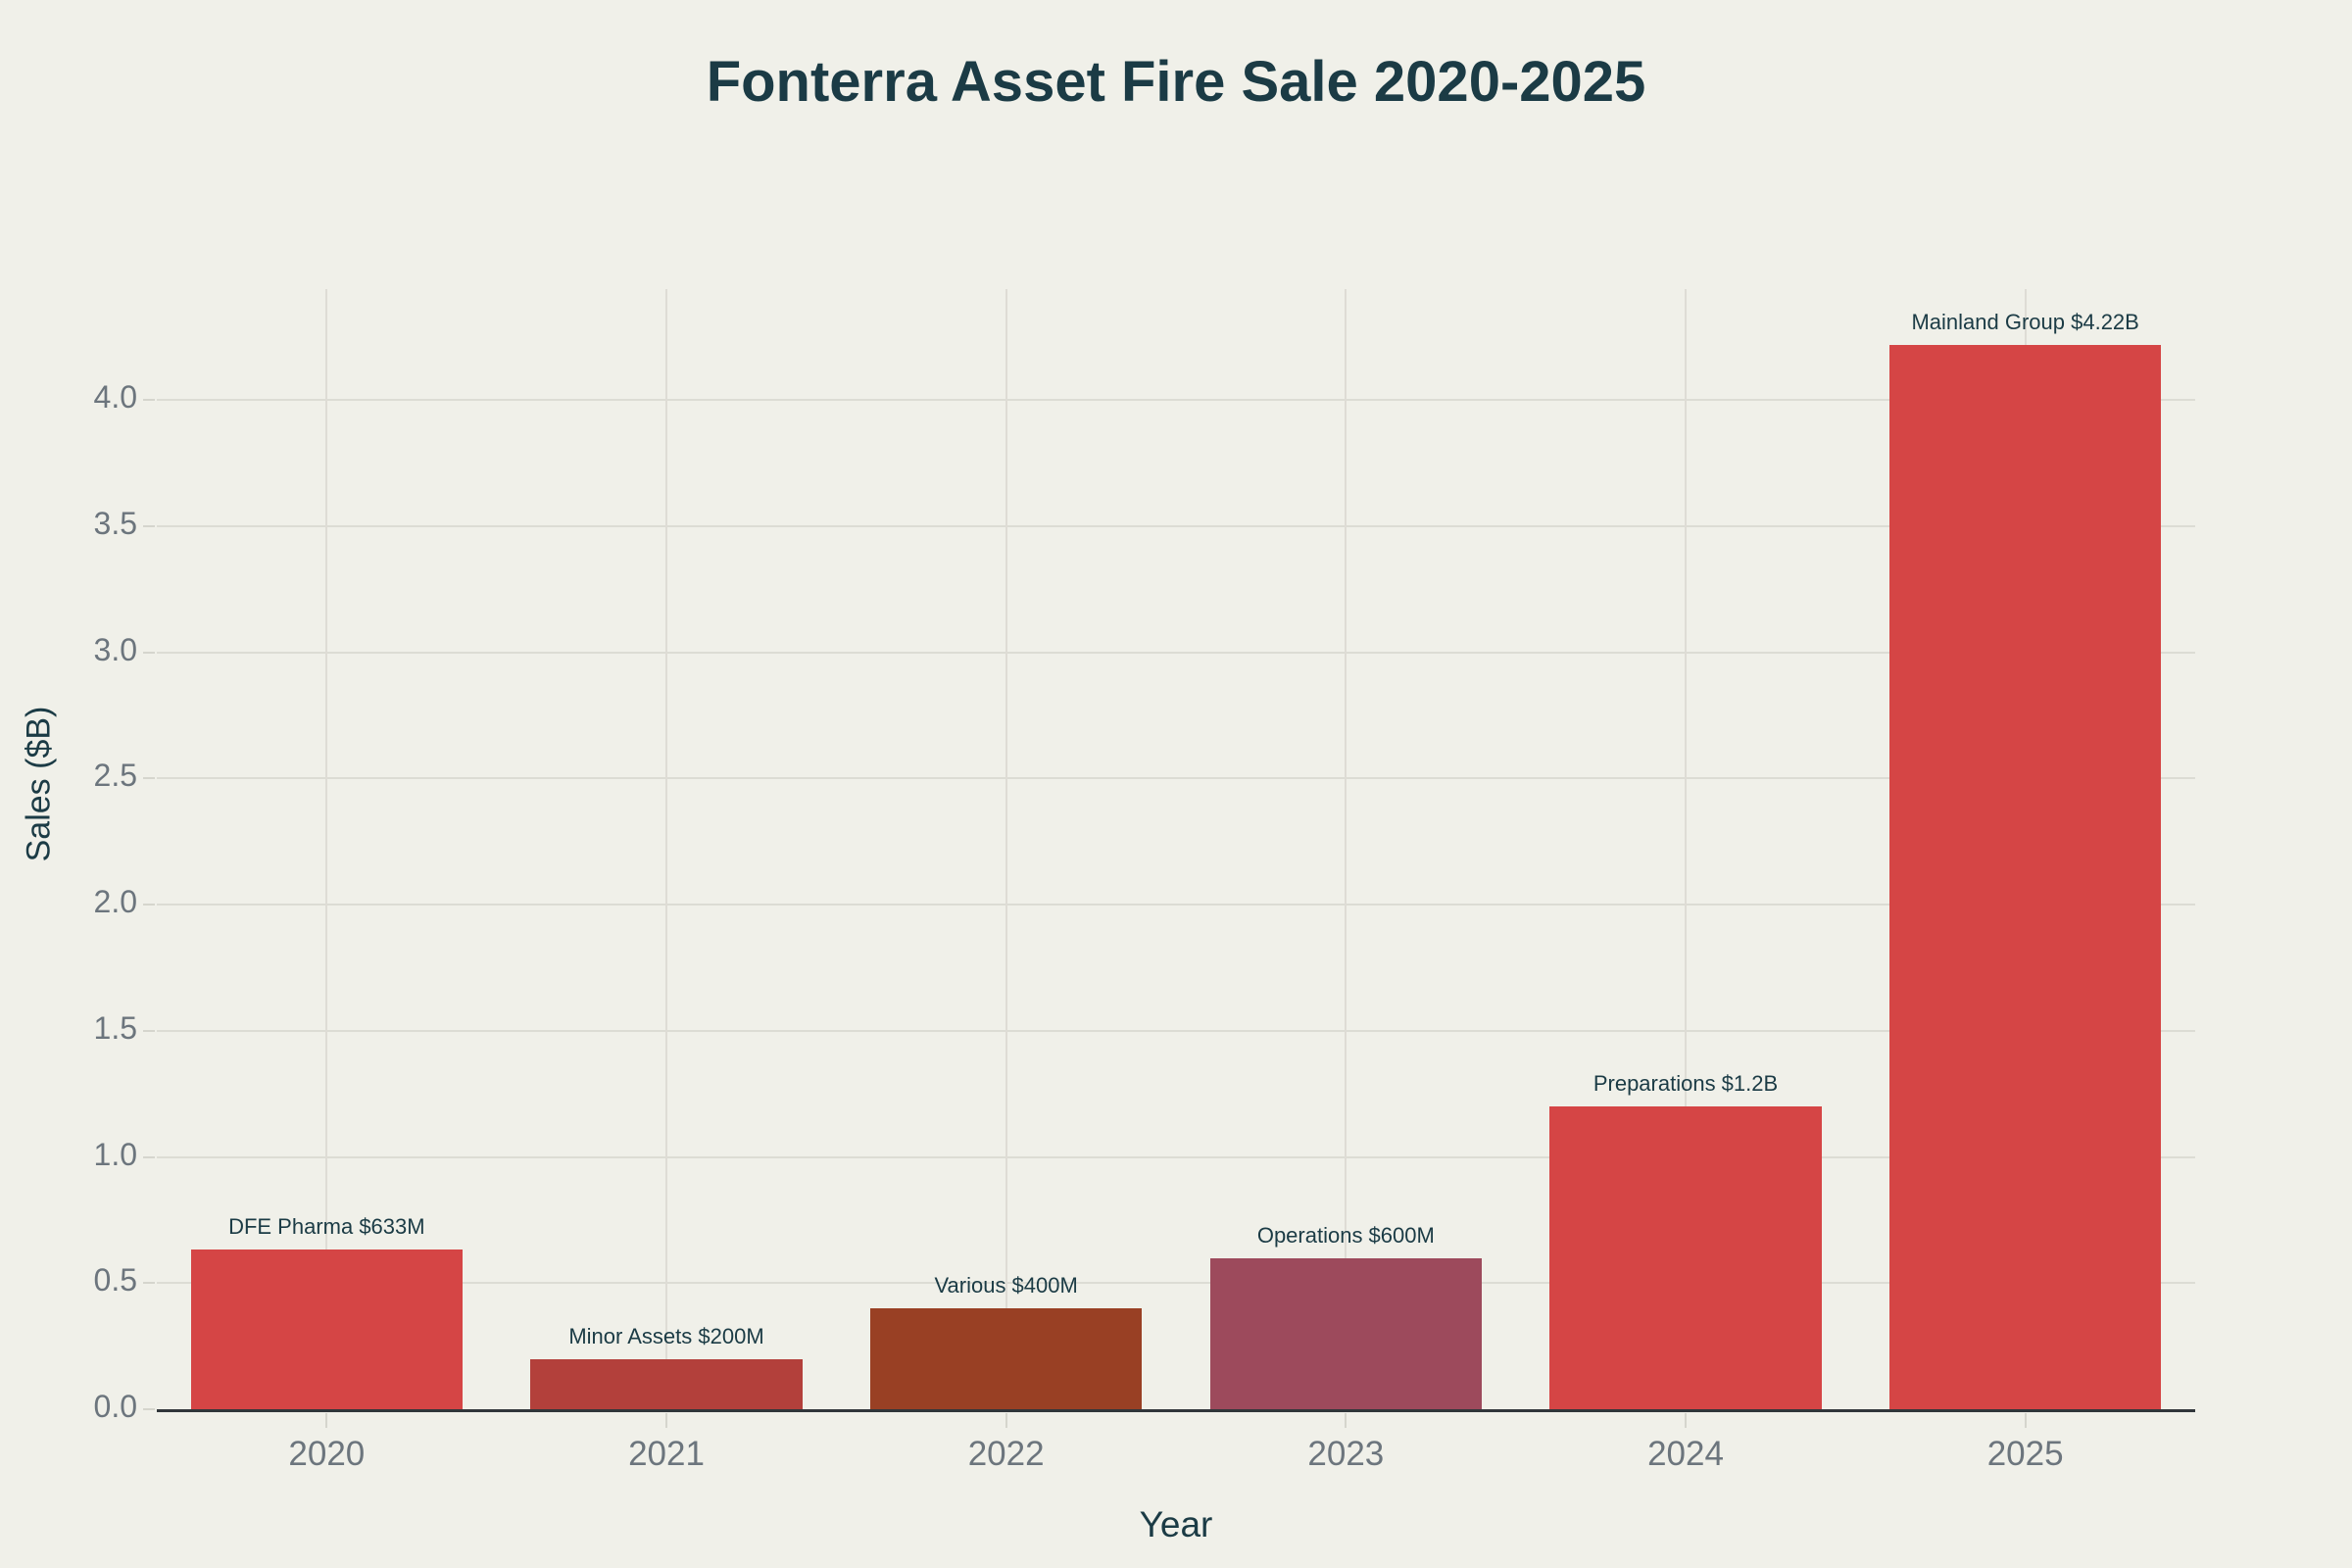 The width and height of the screenshot is (2352, 1568). I want to click on x-tick-label: 2022, so click(1006, 1454).